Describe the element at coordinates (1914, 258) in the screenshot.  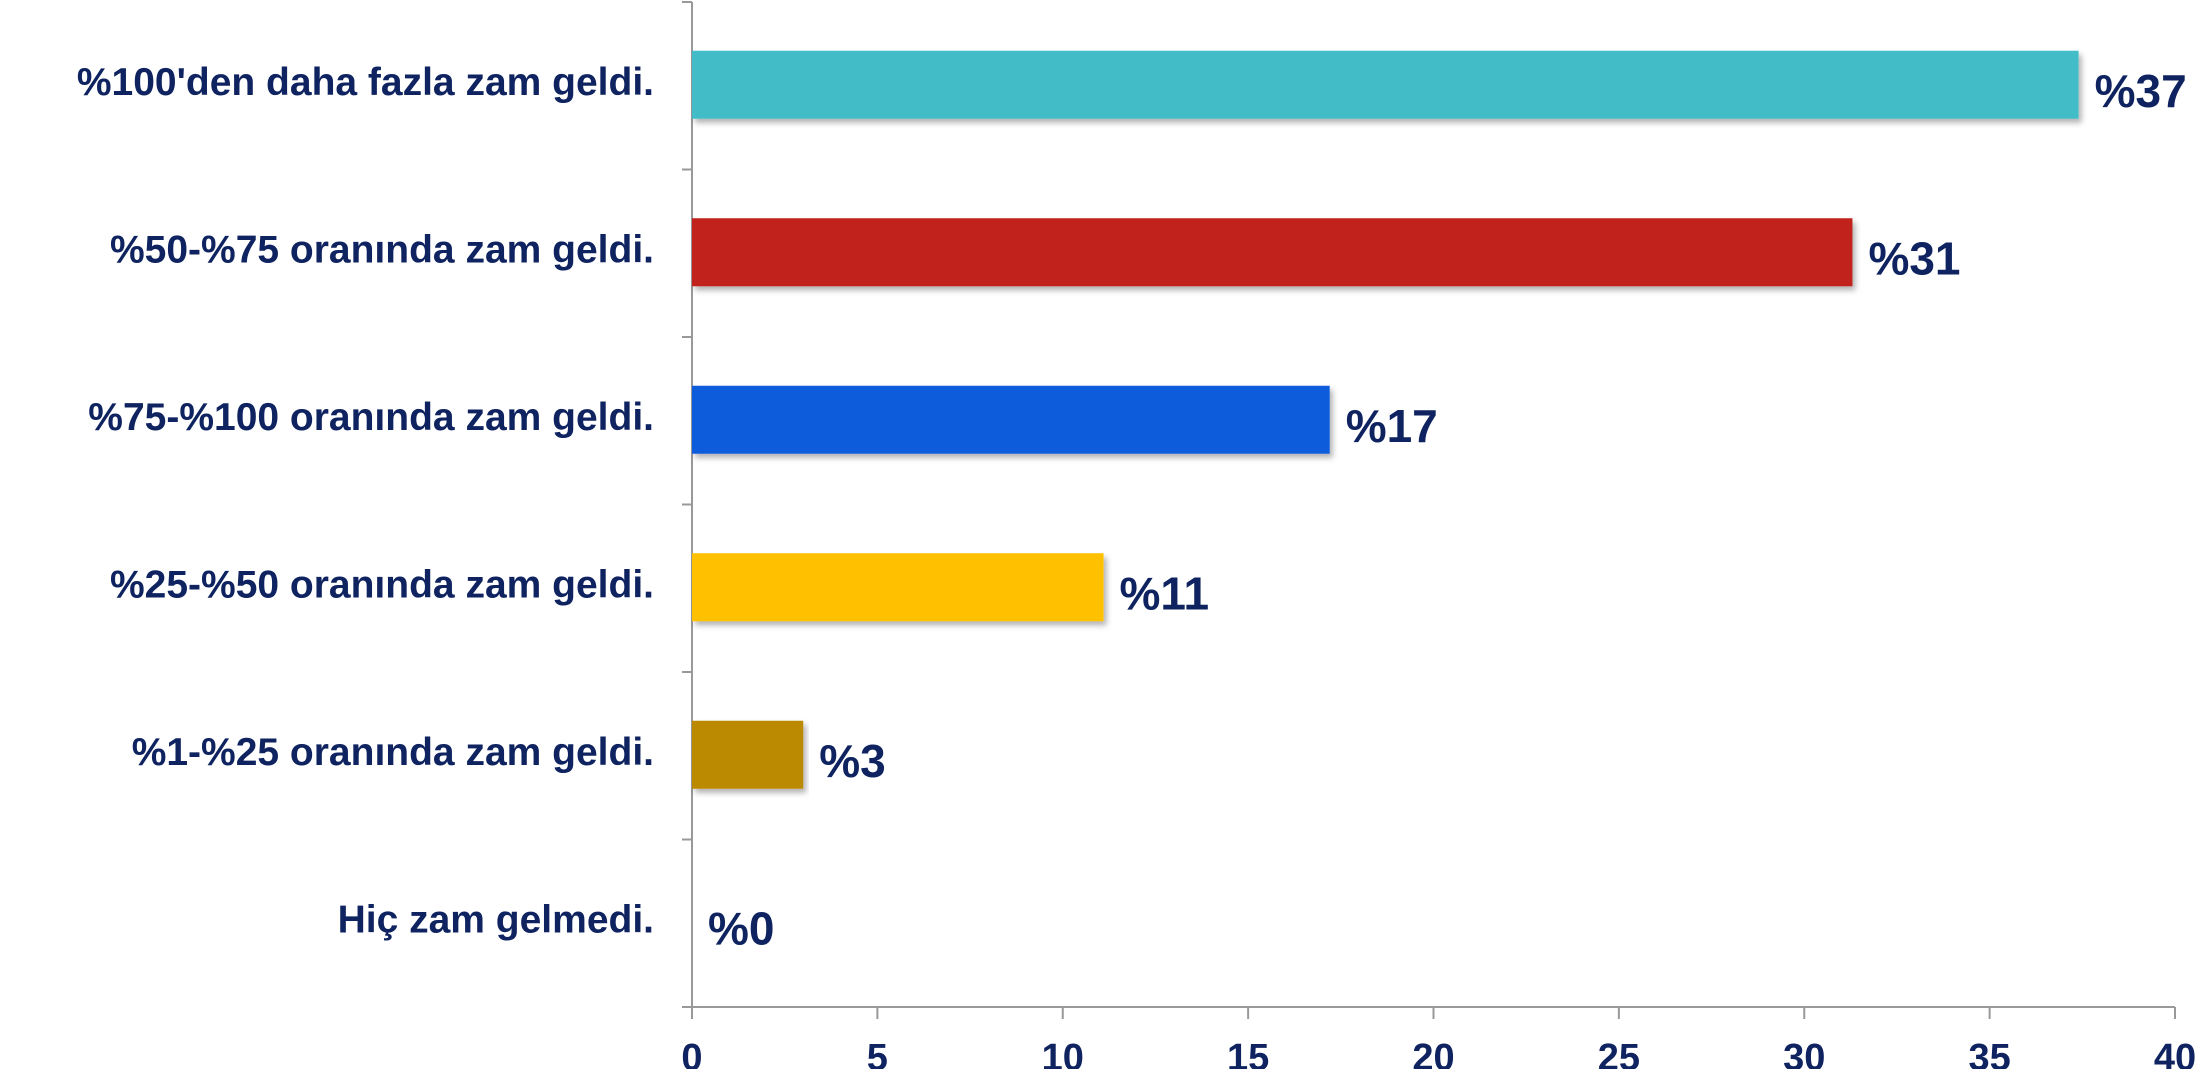
I see `value-label: %31` at that location.